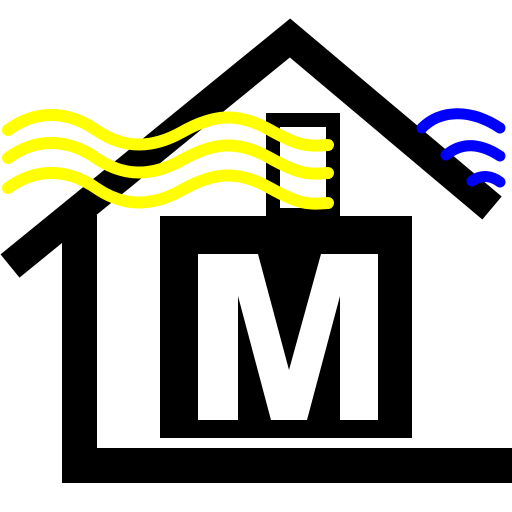 The image size is (512, 512). I want to click on inner-frame, so click(303, 167).